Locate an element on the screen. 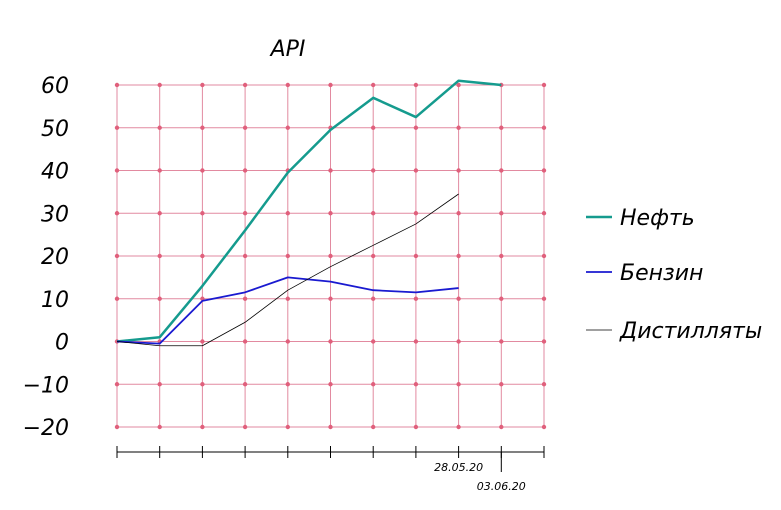 The width and height of the screenshot is (781, 510). y-tick-label: −20 is located at coordinates (46, 428).